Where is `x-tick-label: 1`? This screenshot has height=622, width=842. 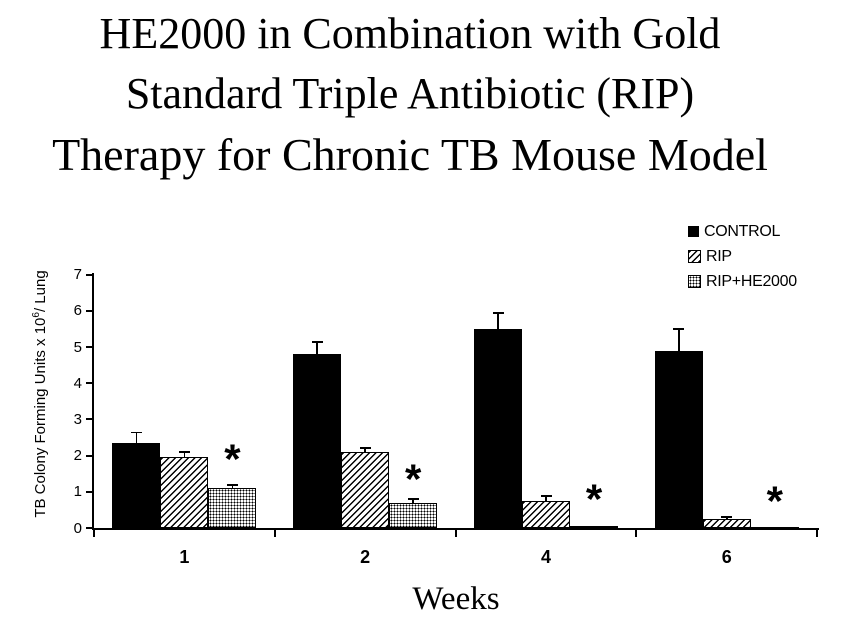 x-tick-label: 1 is located at coordinates (184, 557).